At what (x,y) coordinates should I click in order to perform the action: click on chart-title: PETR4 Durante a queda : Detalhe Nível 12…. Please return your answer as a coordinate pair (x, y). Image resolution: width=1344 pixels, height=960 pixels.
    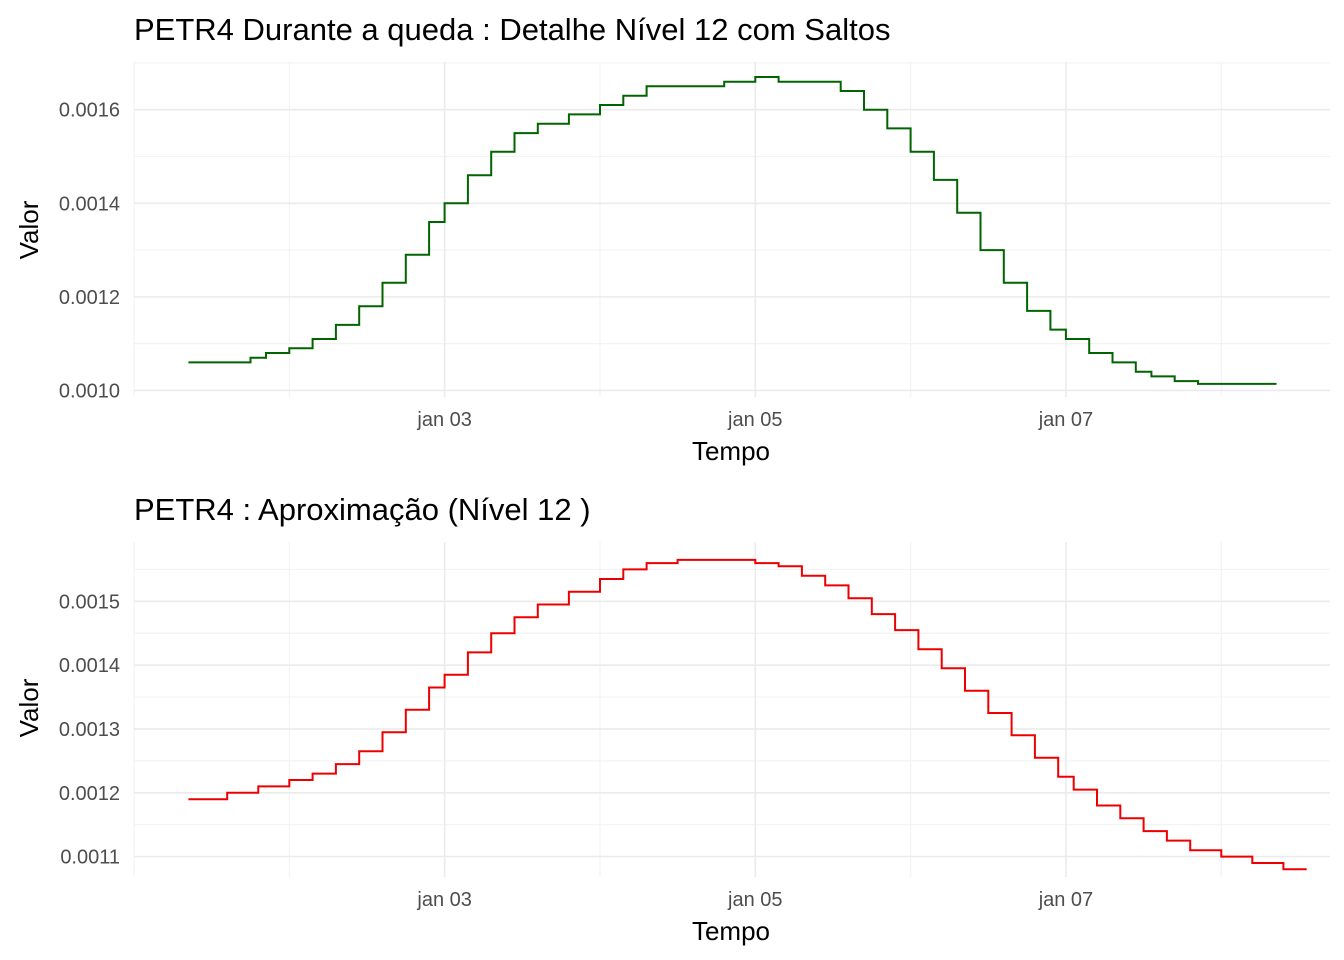
    Looking at the image, I should click on (512, 29).